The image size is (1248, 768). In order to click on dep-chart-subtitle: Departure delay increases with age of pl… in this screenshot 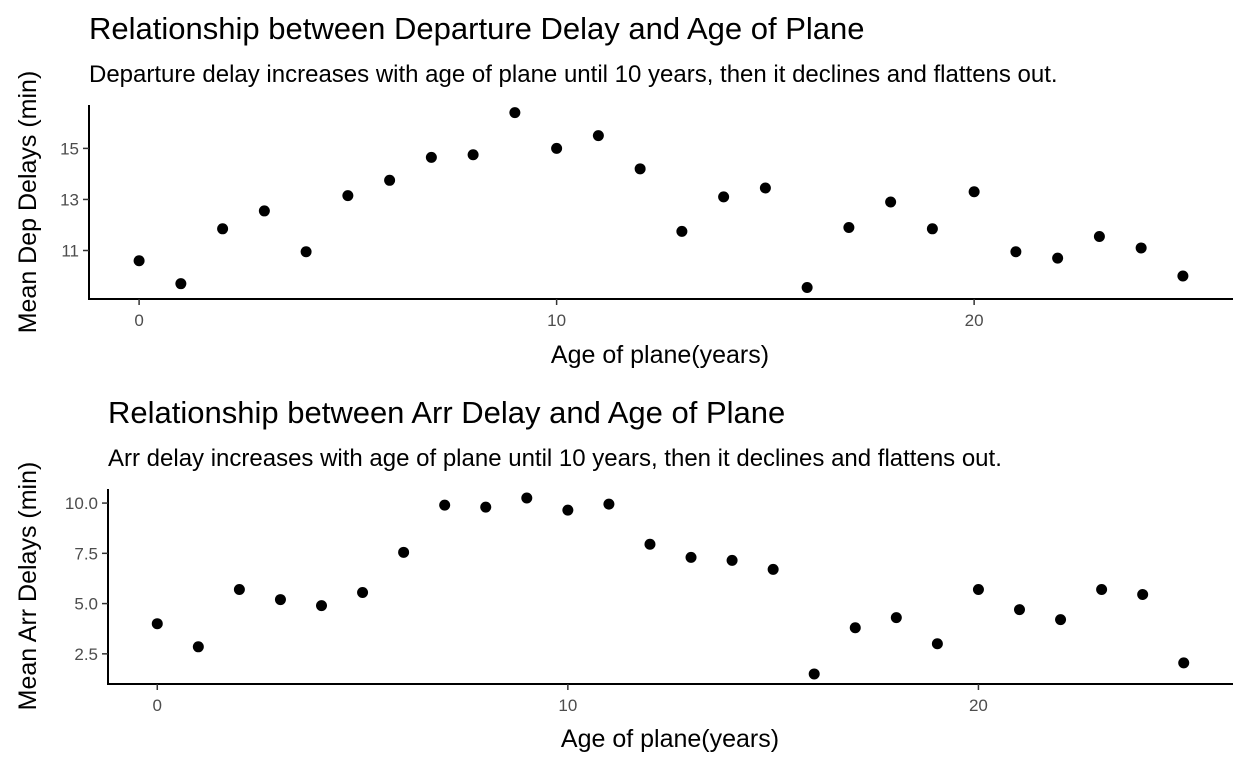, I will do `click(573, 74)`.